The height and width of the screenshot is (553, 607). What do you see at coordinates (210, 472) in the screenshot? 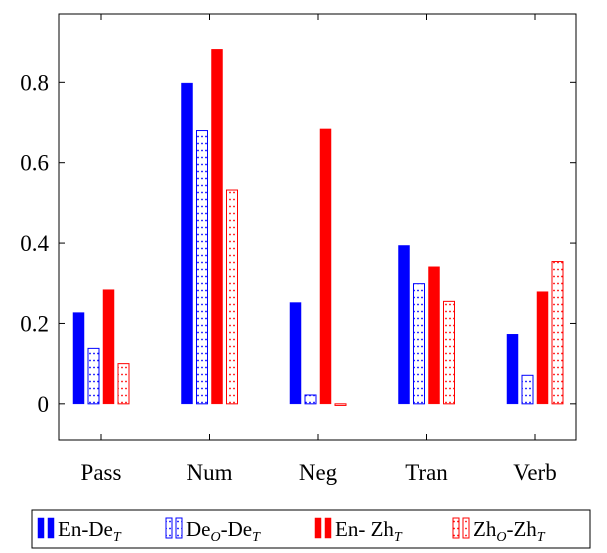
I see `x-category-label: Num` at bounding box center [210, 472].